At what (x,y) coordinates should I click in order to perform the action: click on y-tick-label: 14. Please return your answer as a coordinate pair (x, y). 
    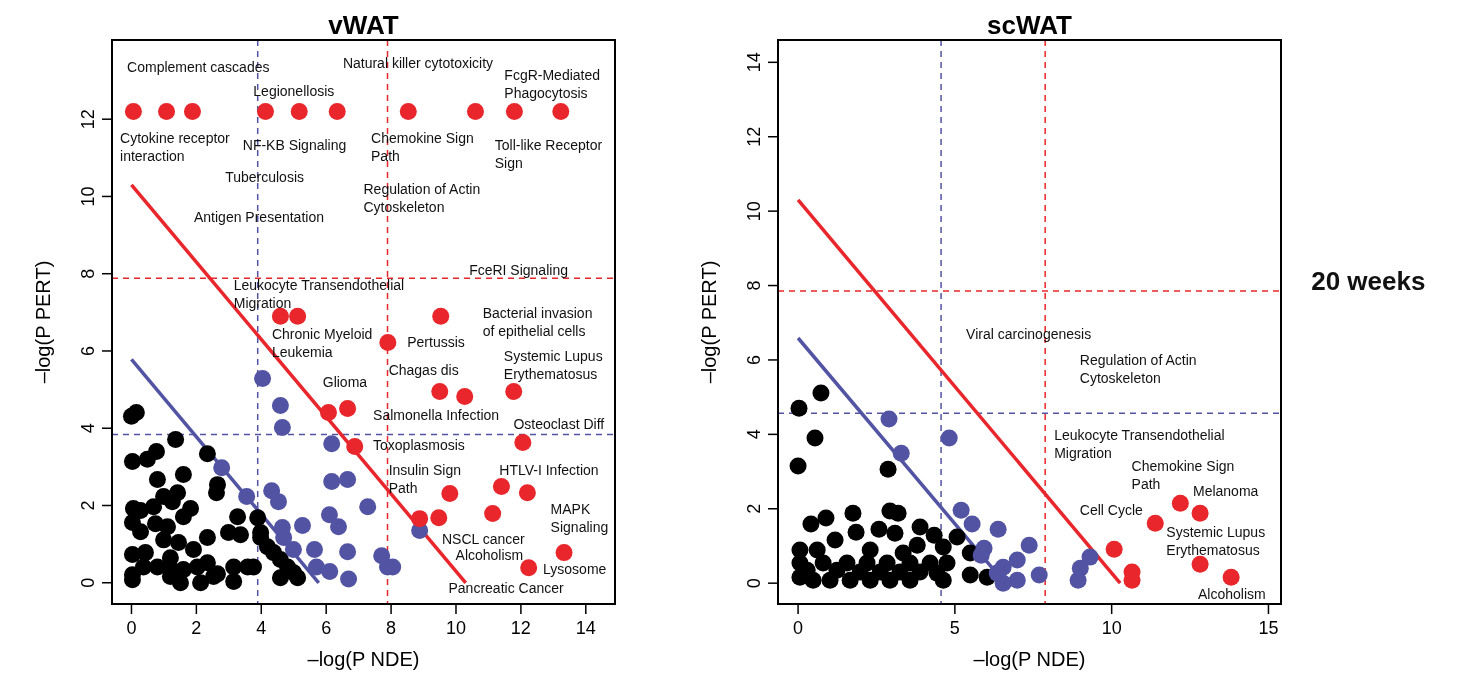
    Looking at the image, I should click on (754, 62).